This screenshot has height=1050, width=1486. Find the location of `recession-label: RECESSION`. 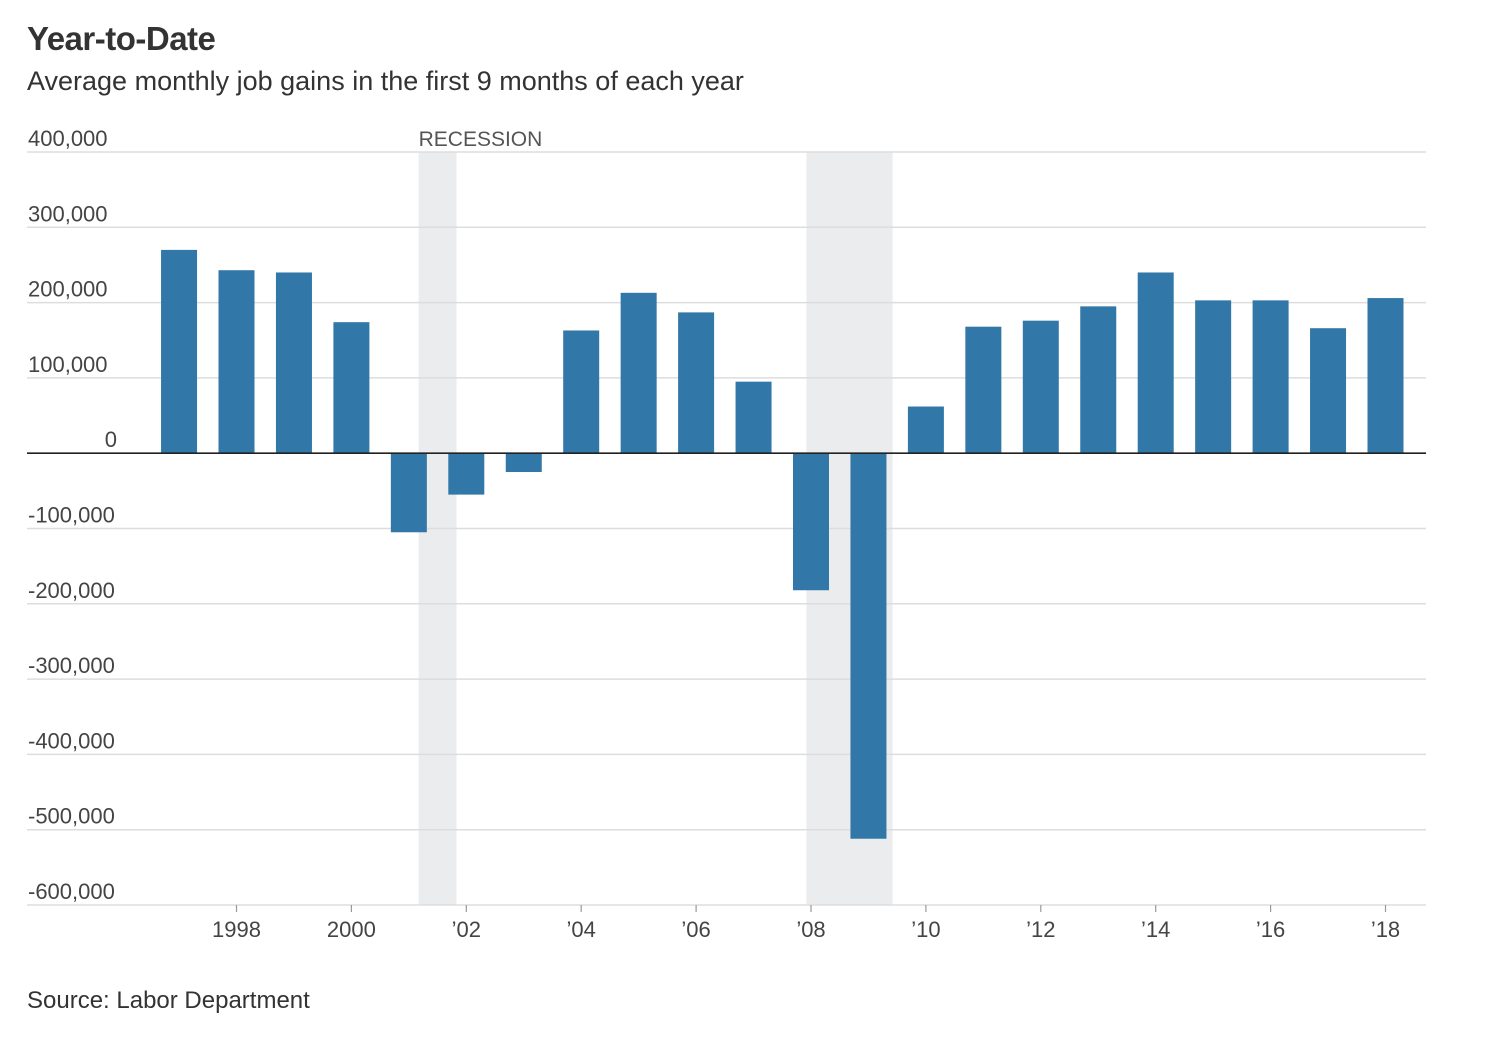

recession-label: RECESSION is located at coordinates (481, 139).